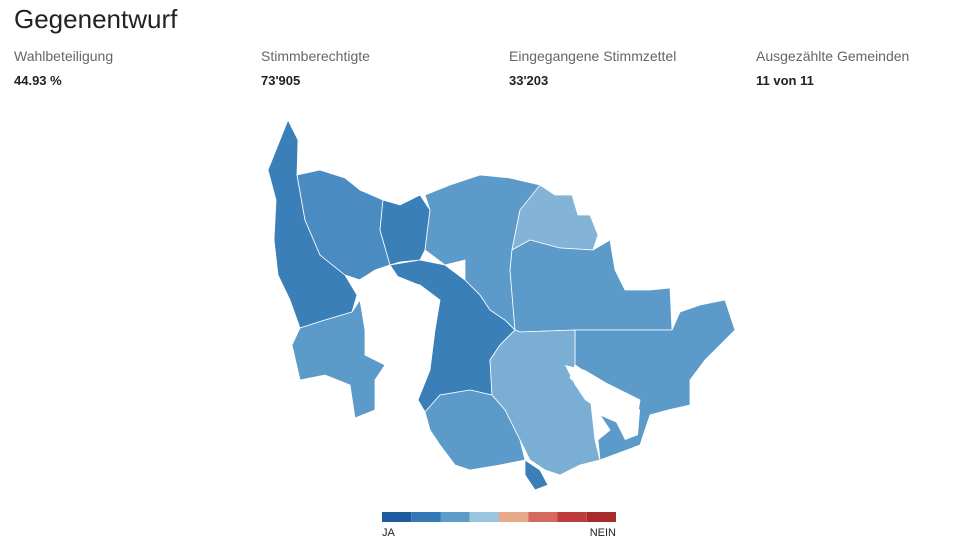  Describe the element at coordinates (281, 80) in the screenshot. I see `stat-value: 73'905` at that location.